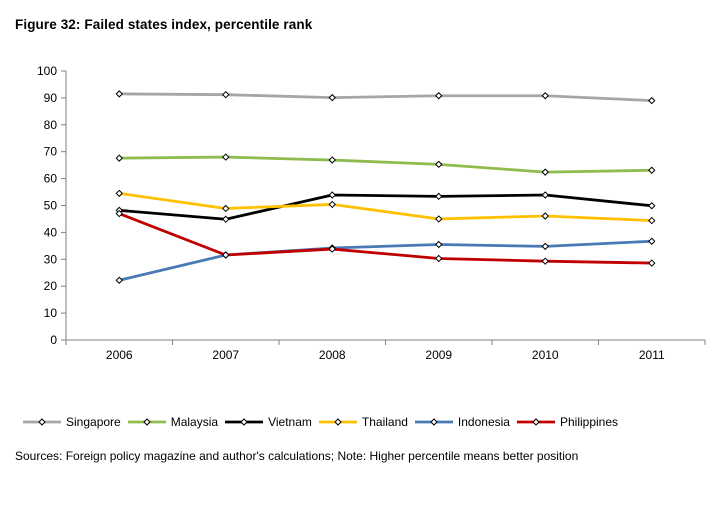  What do you see at coordinates (53, 340) in the screenshot?
I see `y-tick-label: 0` at bounding box center [53, 340].